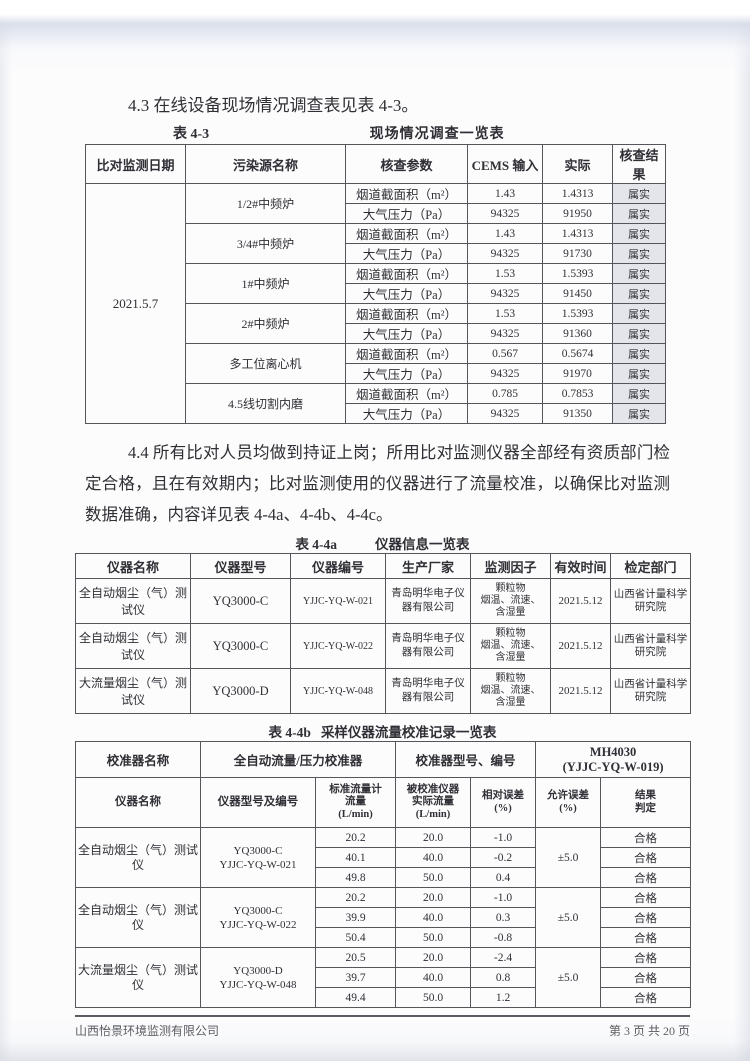  What do you see at coordinates (355, 877) in the screenshot?
I see `standard-flow-value: 49.8` at bounding box center [355, 877].